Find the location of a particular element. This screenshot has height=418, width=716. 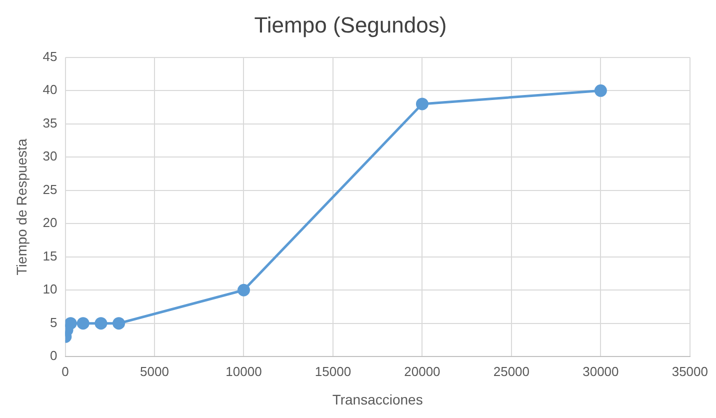

x-tick-label: 30000 is located at coordinates (600, 371).